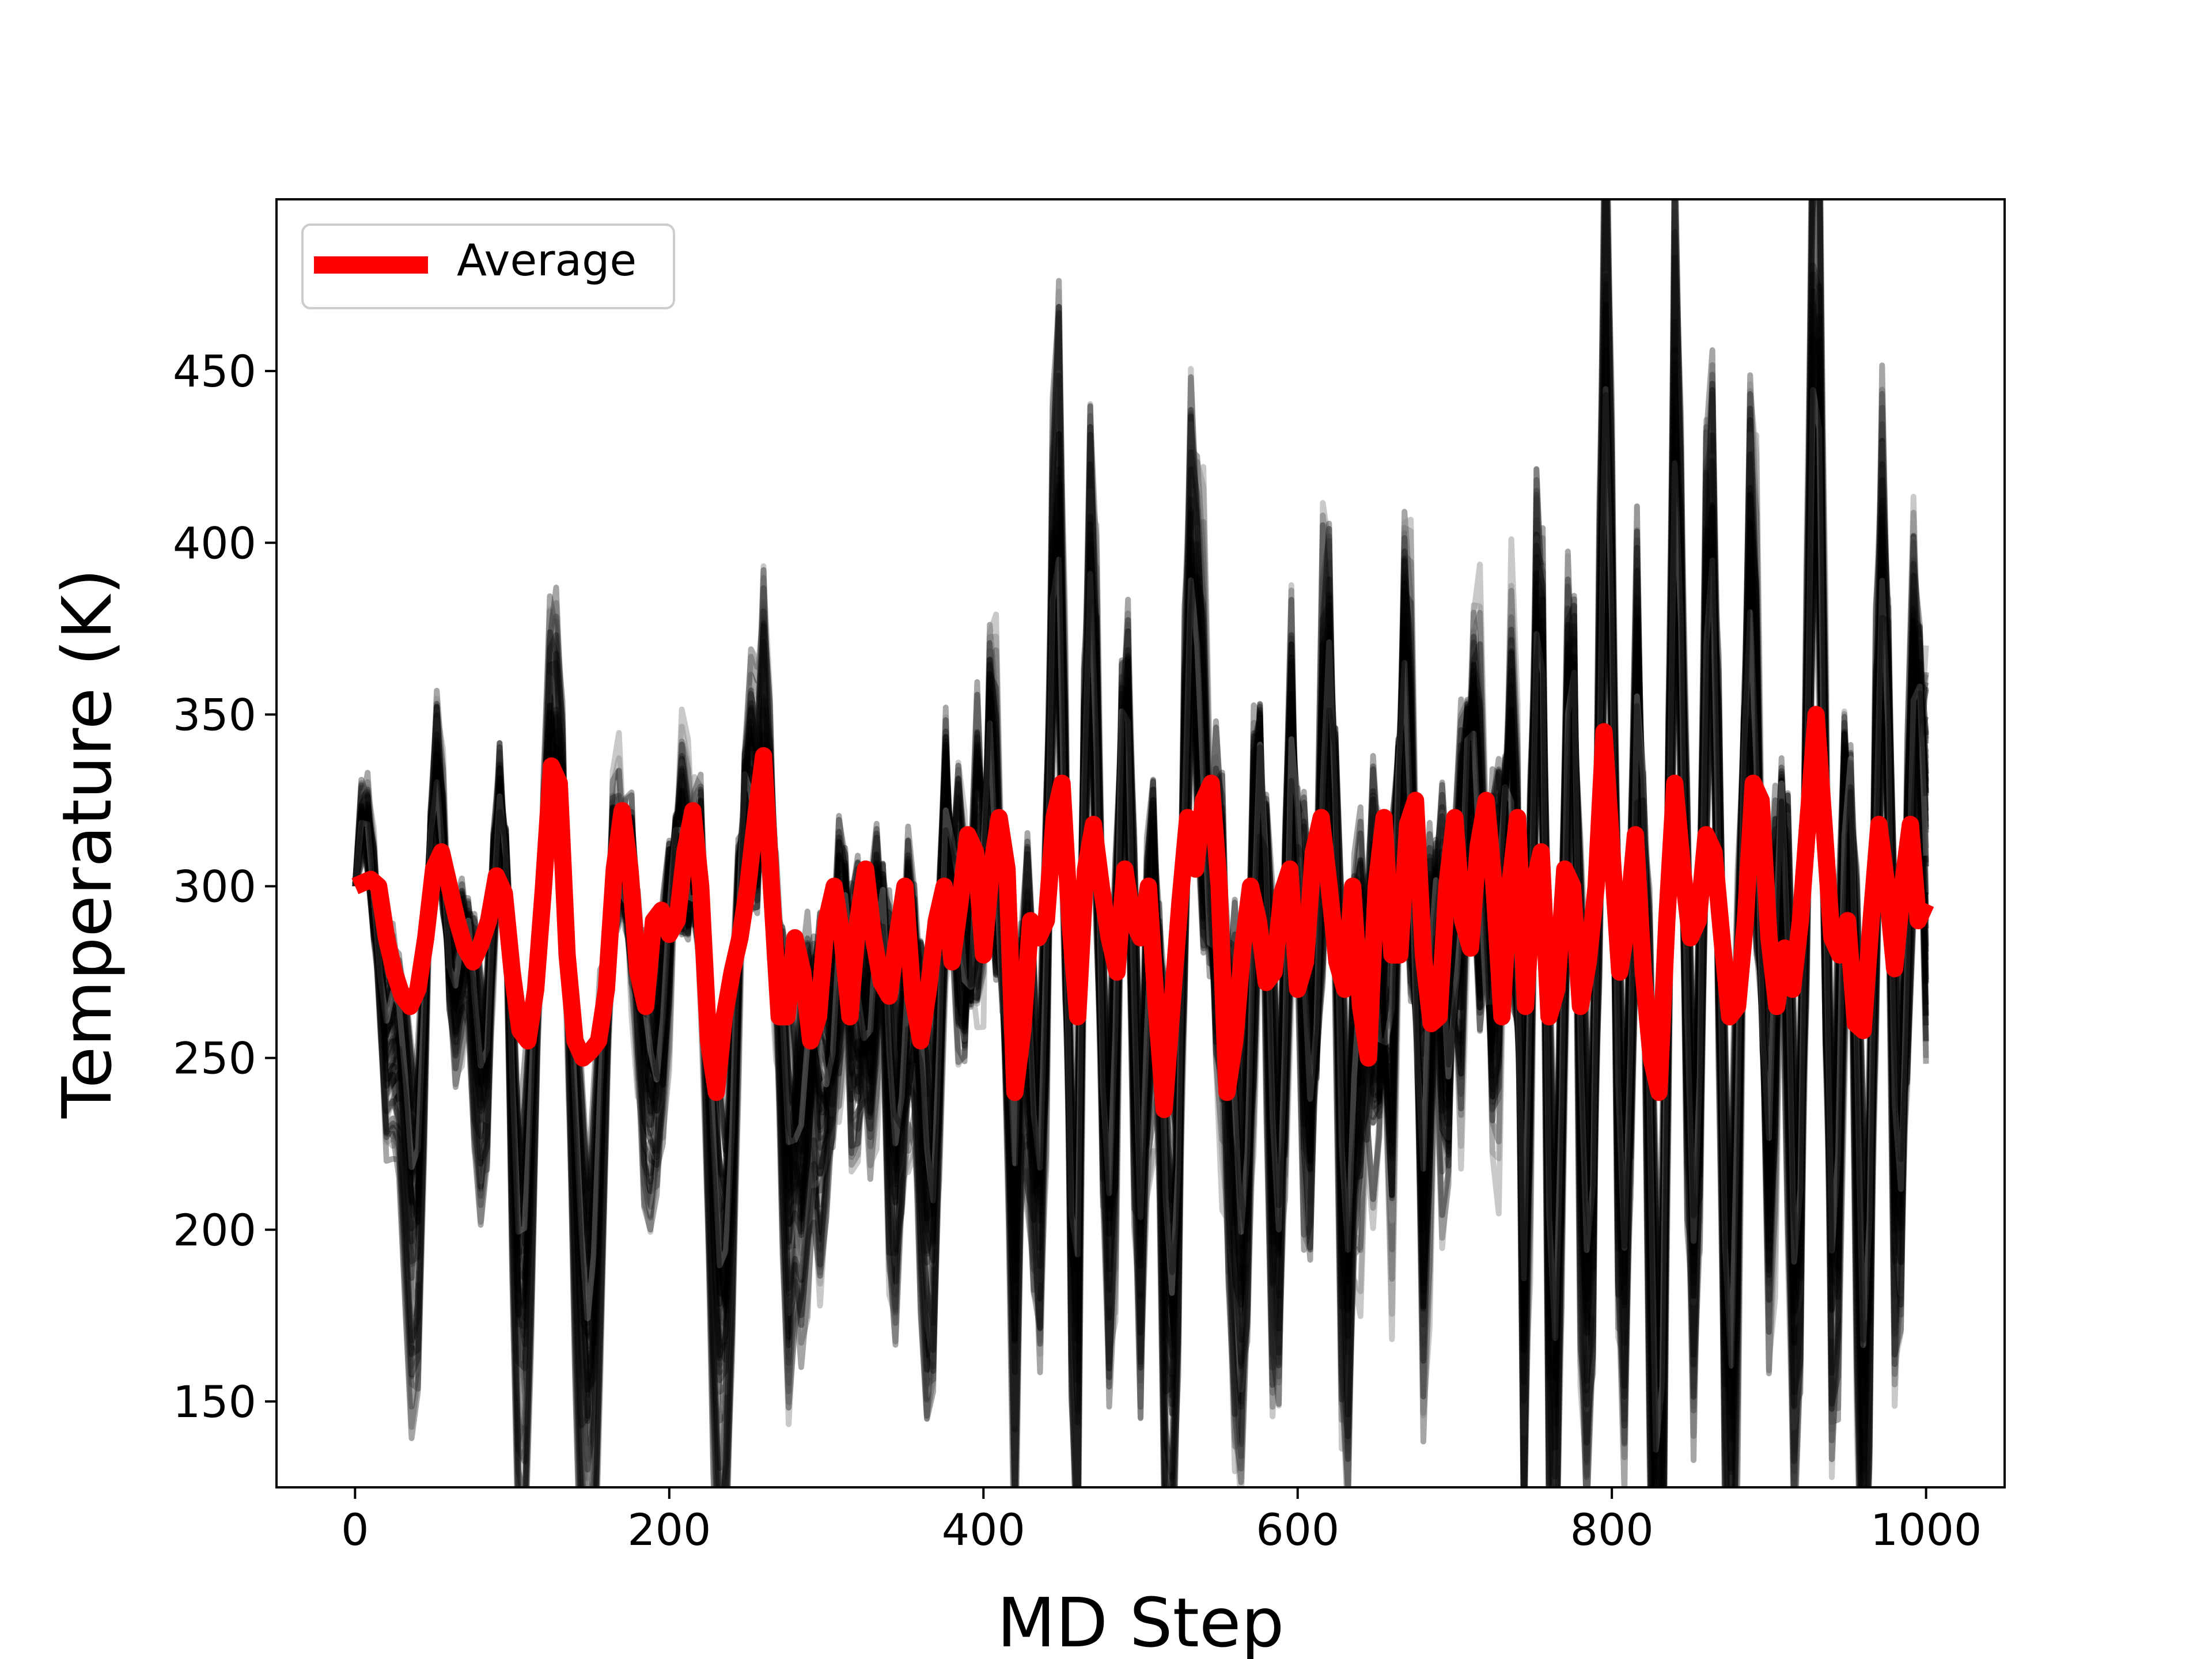  I want to click on y-axis: 150 200 250 300 350 400 450, so click(224, 886).